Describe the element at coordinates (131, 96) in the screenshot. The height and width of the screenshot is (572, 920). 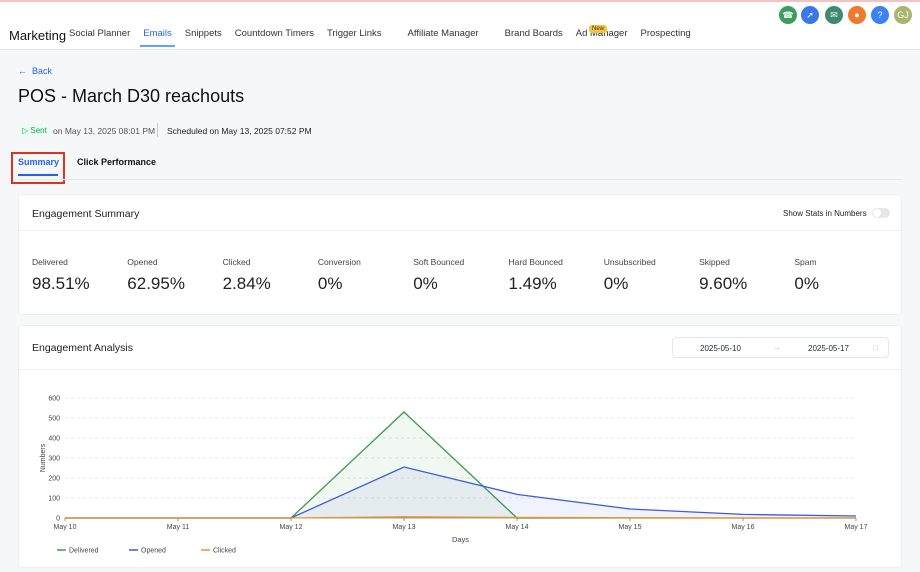
I see `page-title: POS - March D30 reachouts` at that location.